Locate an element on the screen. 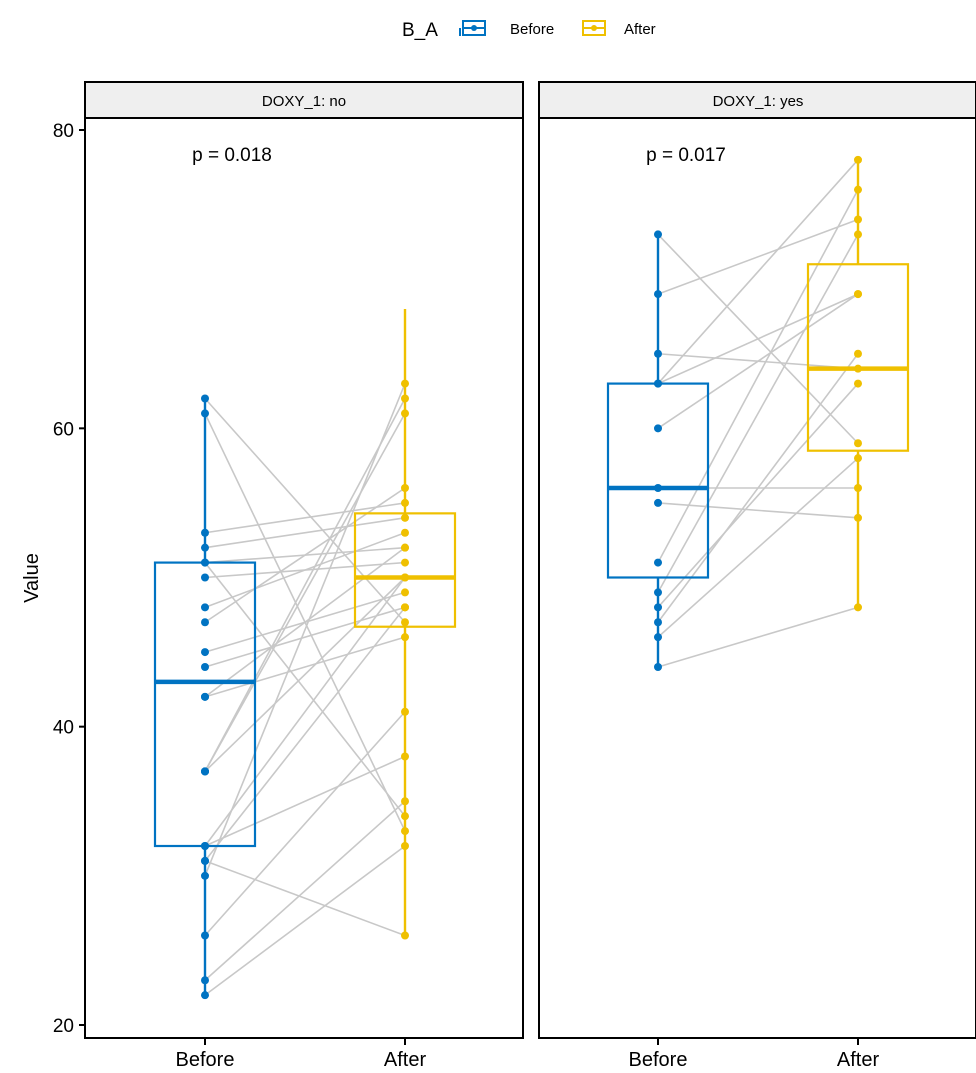 The width and height of the screenshot is (976, 1073). x-tick-label-after: After is located at coordinates (405, 1060).